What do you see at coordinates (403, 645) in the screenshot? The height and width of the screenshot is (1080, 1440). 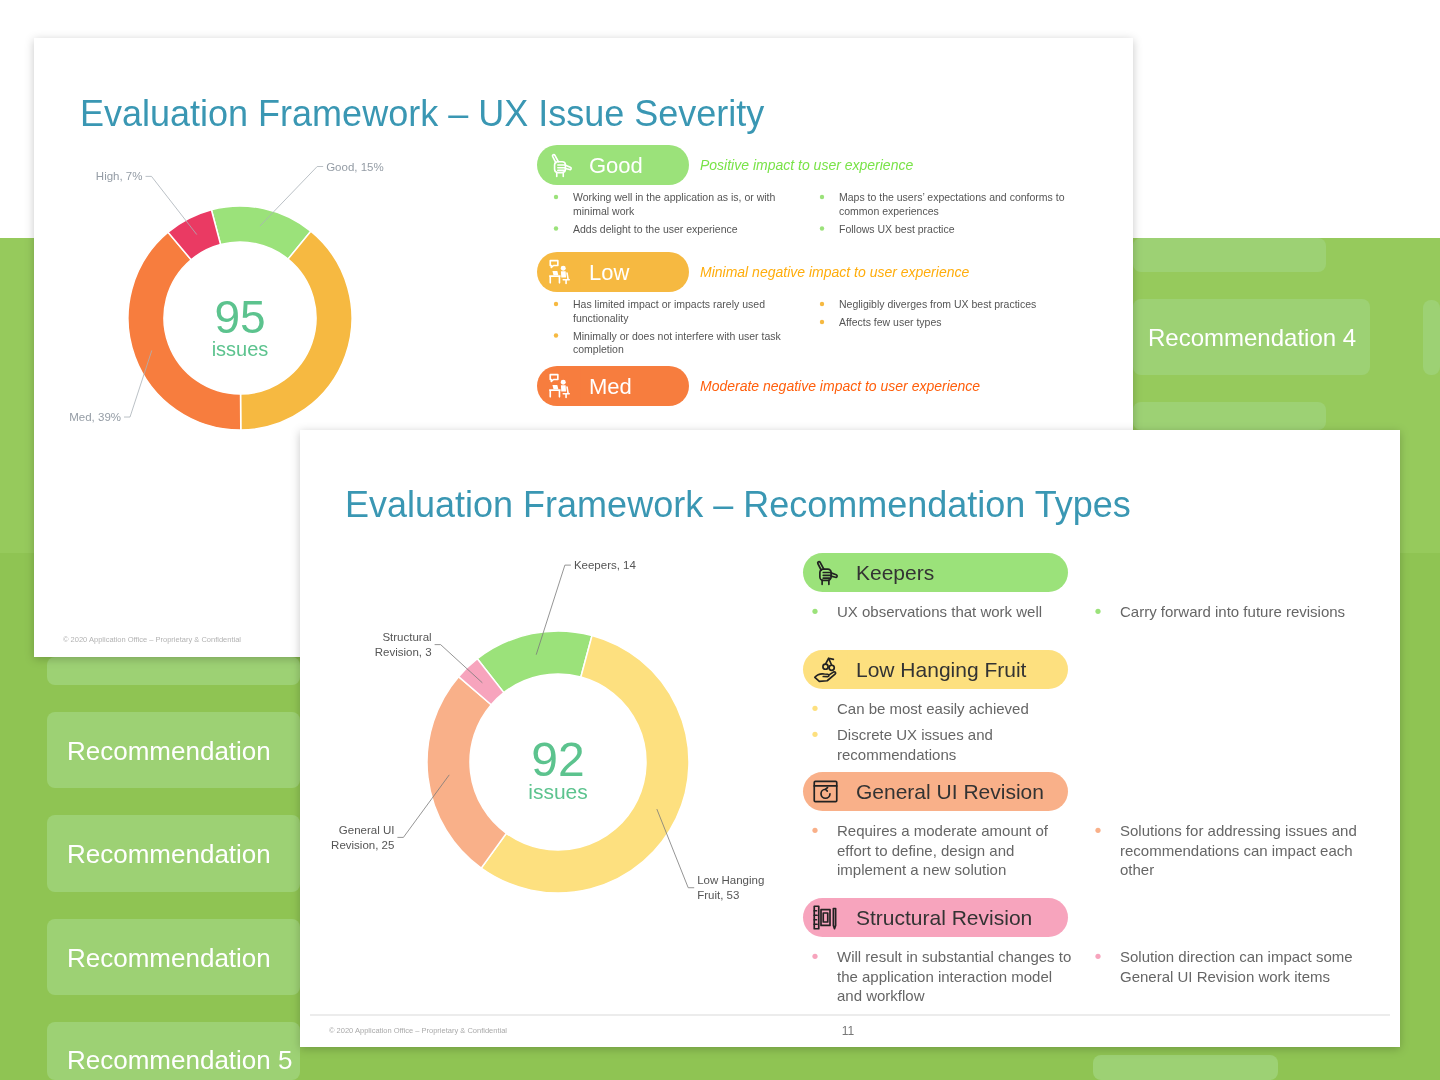 I see `data-label: Structural Revision, 3` at bounding box center [403, 645].